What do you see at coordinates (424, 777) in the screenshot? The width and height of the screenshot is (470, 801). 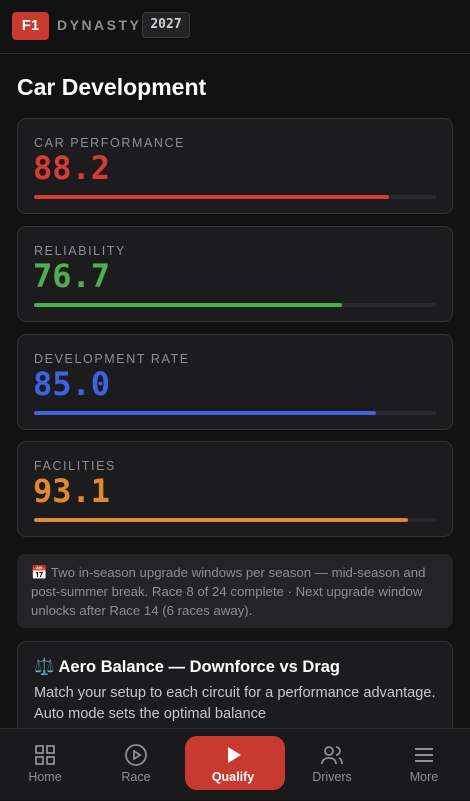 I see `nav-label: More` at bounding box center [424, 777].